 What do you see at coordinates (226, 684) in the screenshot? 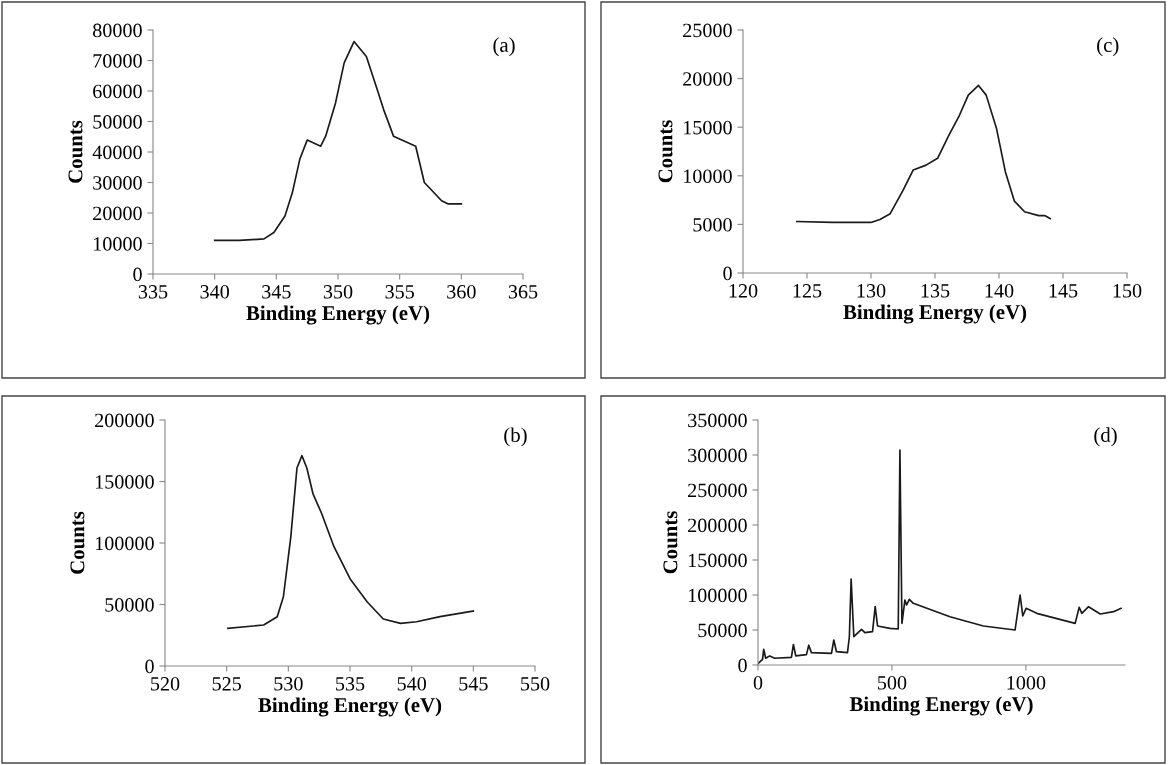
I see `x-tick-label: 525` at bounding box center [226, 684].